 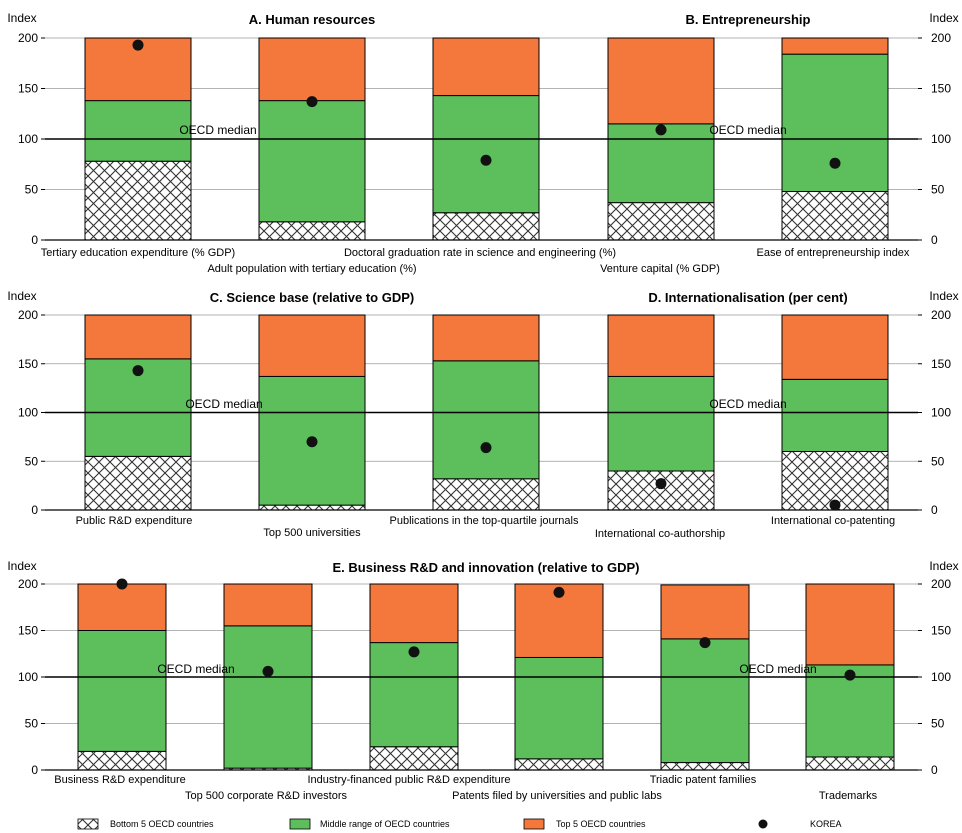 What do you see at coordinates (134, 521) in the screenshot?
I see `category-label: Public R&D expenditure` at bounding box center [134, 521].